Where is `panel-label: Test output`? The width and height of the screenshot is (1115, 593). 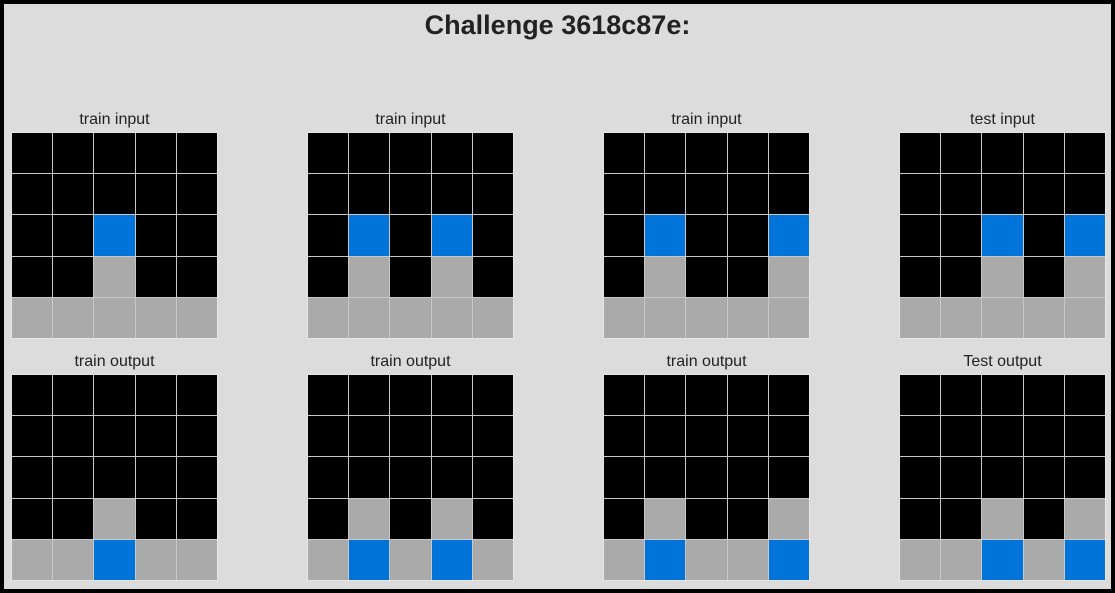
panel-label: Test output is located at coordinates (1002, 361).